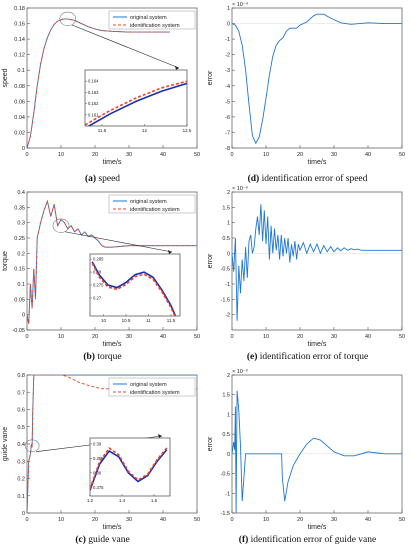  Describe the element at coordinates (227, 71) in the screenshot. I see `y-tick-label: -3` at that location.